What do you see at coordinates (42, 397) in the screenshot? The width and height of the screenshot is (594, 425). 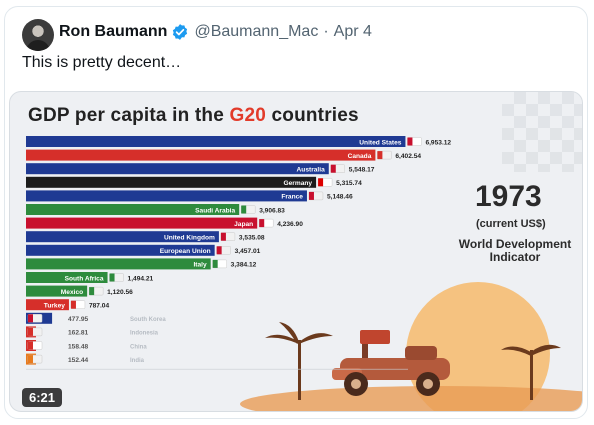 I see `video-duration-badge: 6:21` at bounding box center [42, 397].